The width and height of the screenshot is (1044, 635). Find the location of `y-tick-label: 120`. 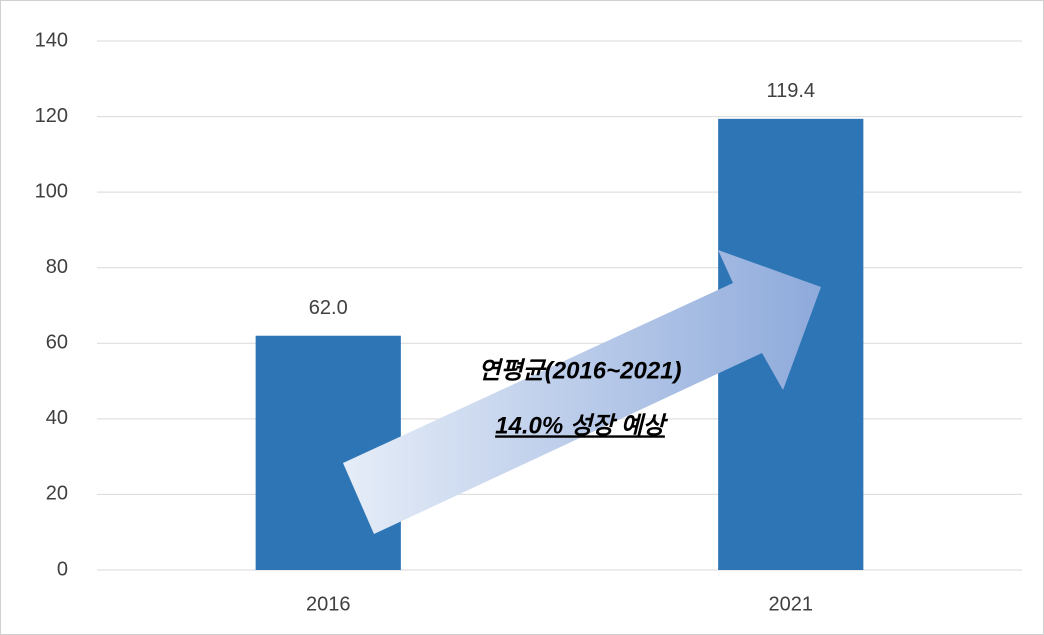

y-tick-label: 120 is located at coordinates (51, 116).